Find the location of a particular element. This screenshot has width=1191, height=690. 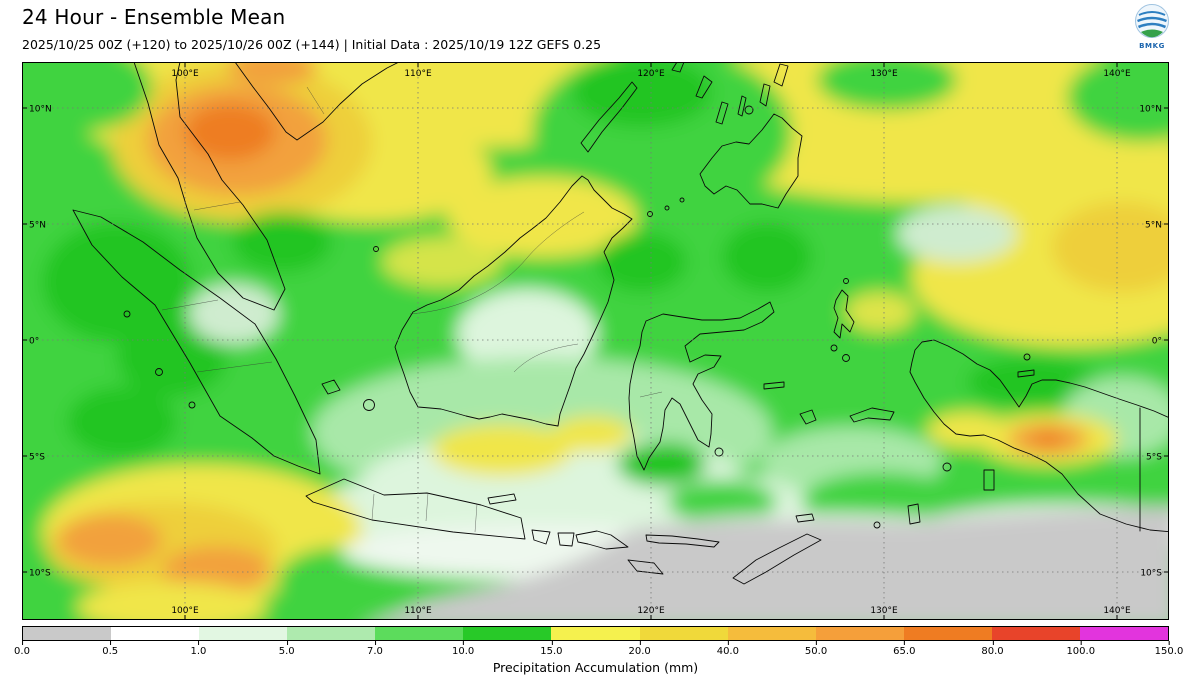

bmkg-logo-text: BMKG is located at coordinates (1152, 46).